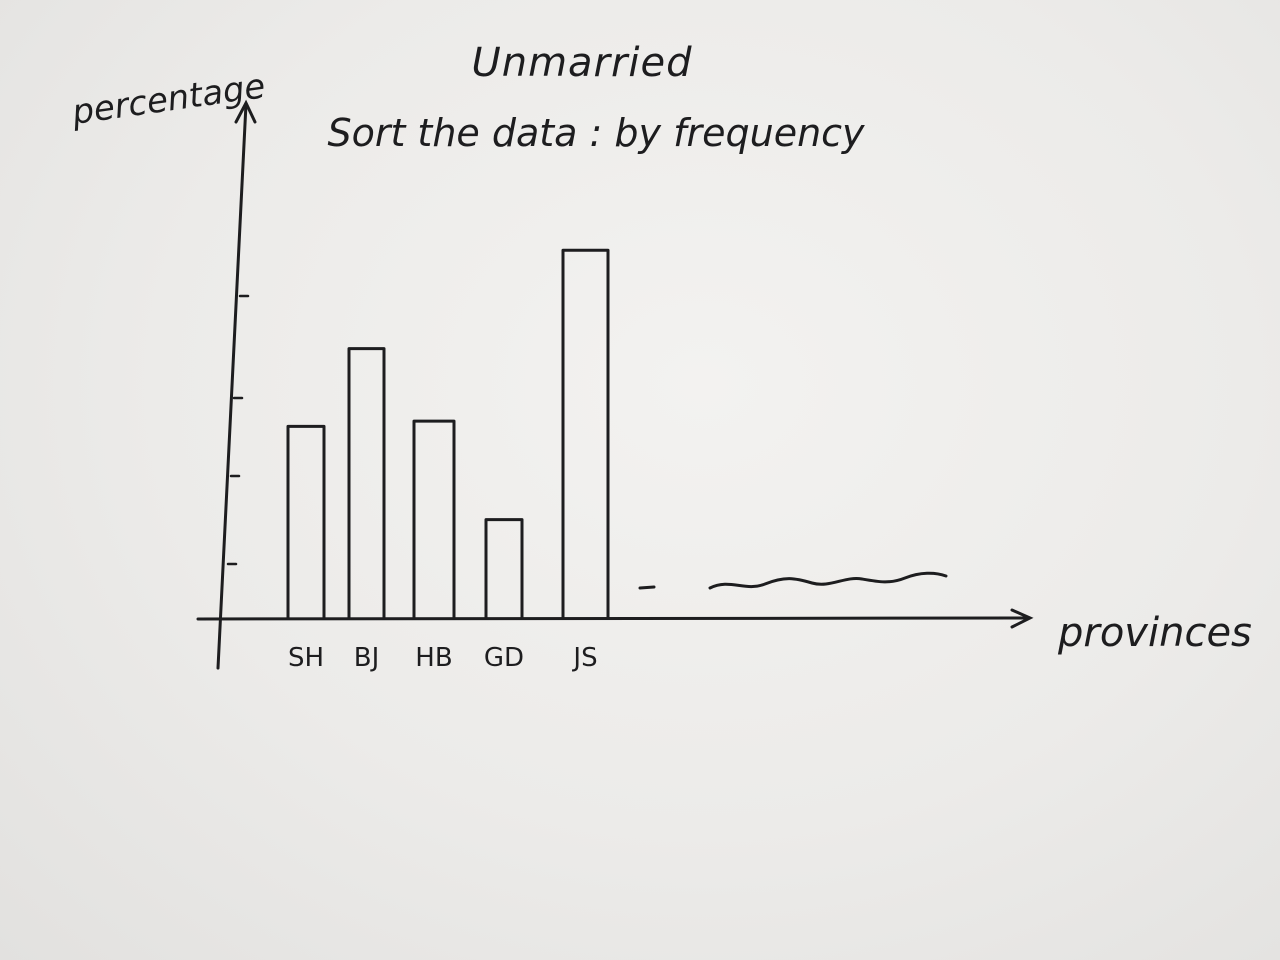  I want to click on category-label-sh: SH, so click(306, 658).